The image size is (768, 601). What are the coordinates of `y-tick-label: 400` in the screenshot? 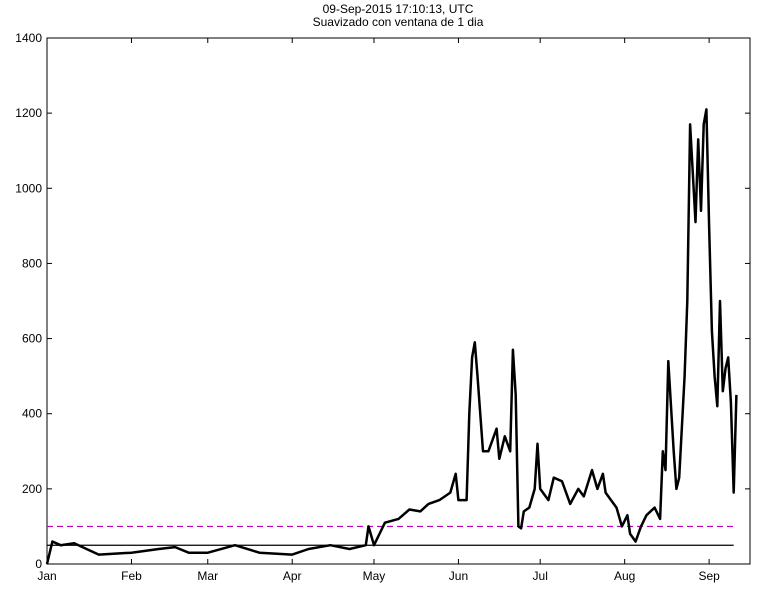 It's located at (32, 414).